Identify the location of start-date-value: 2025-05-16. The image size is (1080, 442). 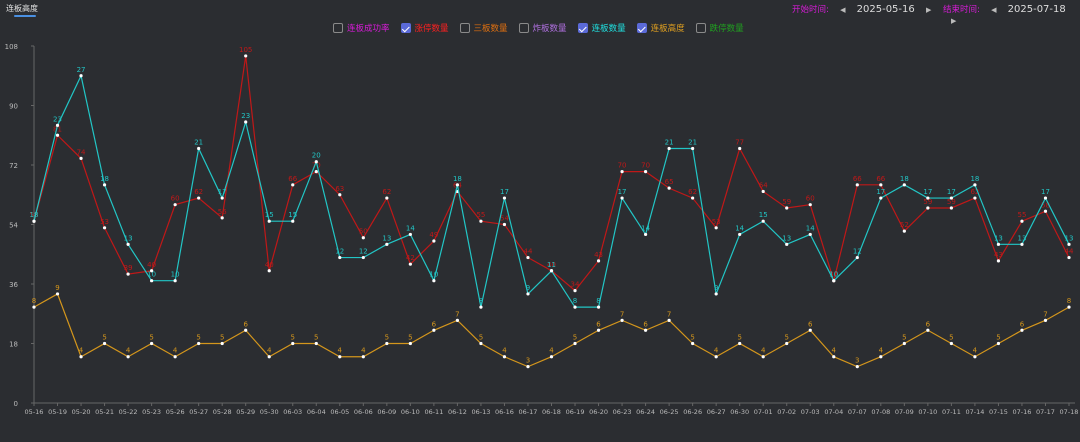
(885, 9).